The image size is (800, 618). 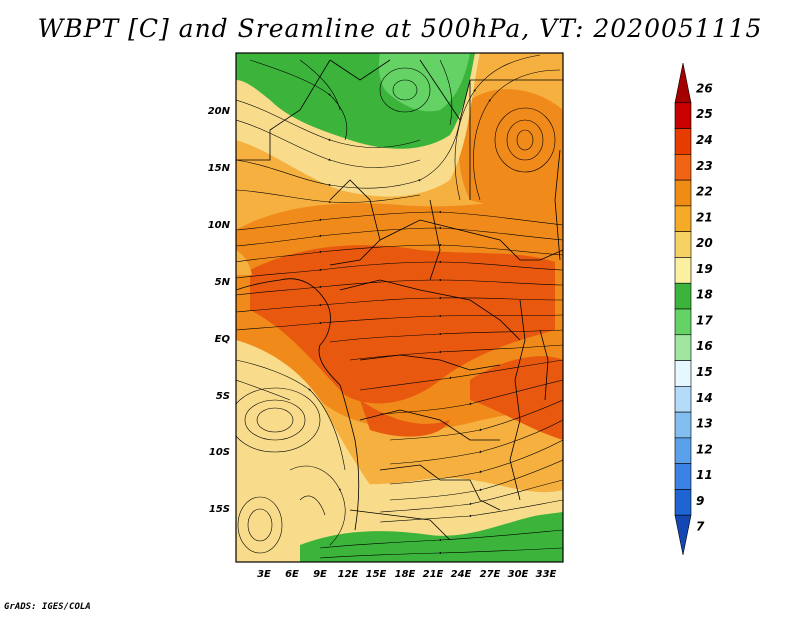 I want to click on colorbar-label: 14, so click(x=704, y=398).